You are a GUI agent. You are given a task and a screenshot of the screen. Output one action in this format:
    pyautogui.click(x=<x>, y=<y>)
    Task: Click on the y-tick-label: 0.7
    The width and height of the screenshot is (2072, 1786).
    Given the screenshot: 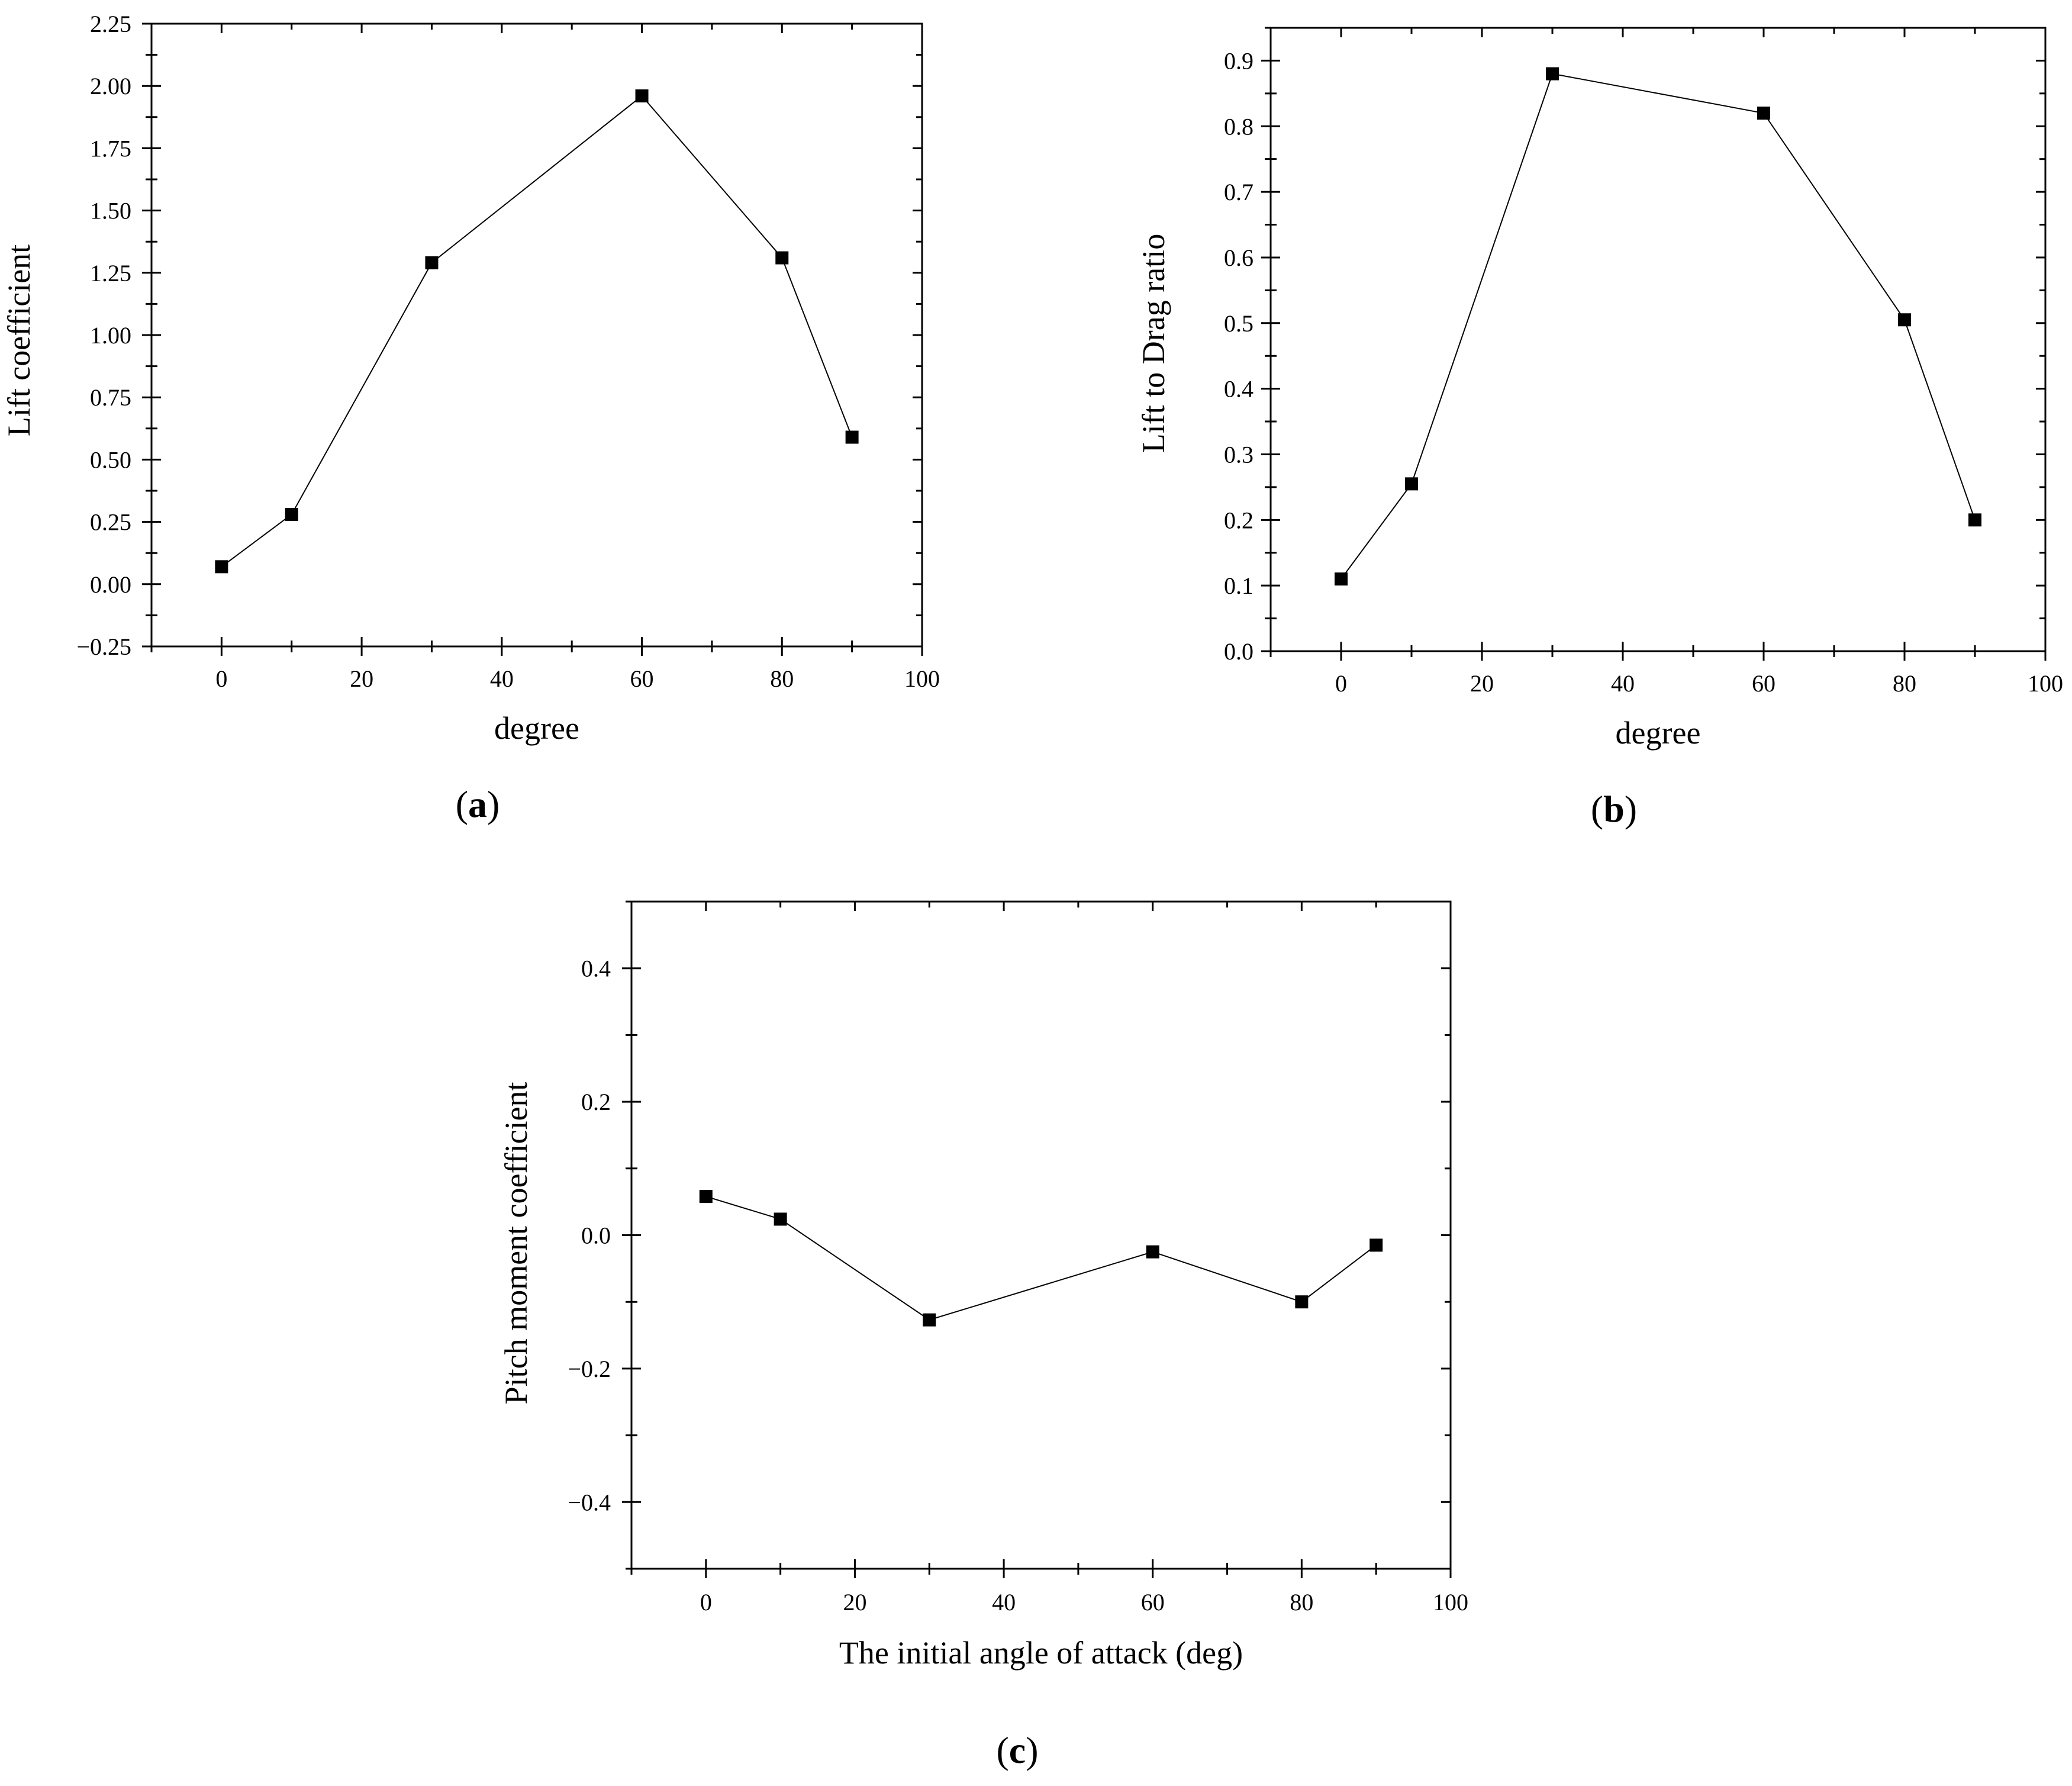 What is the action you would take?
    pyautogui.click(x=1238, y=192)
    